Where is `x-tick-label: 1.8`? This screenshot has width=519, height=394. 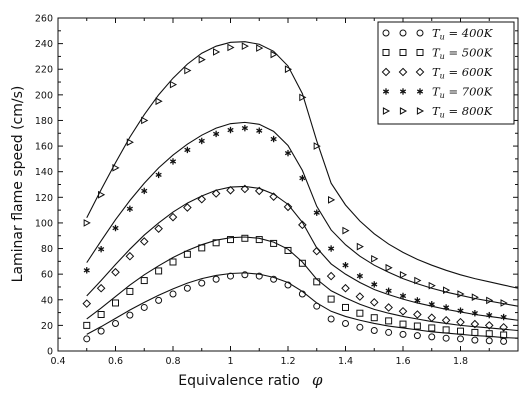 x-tick-label: 1.8 is located at coordinates (460, 361).